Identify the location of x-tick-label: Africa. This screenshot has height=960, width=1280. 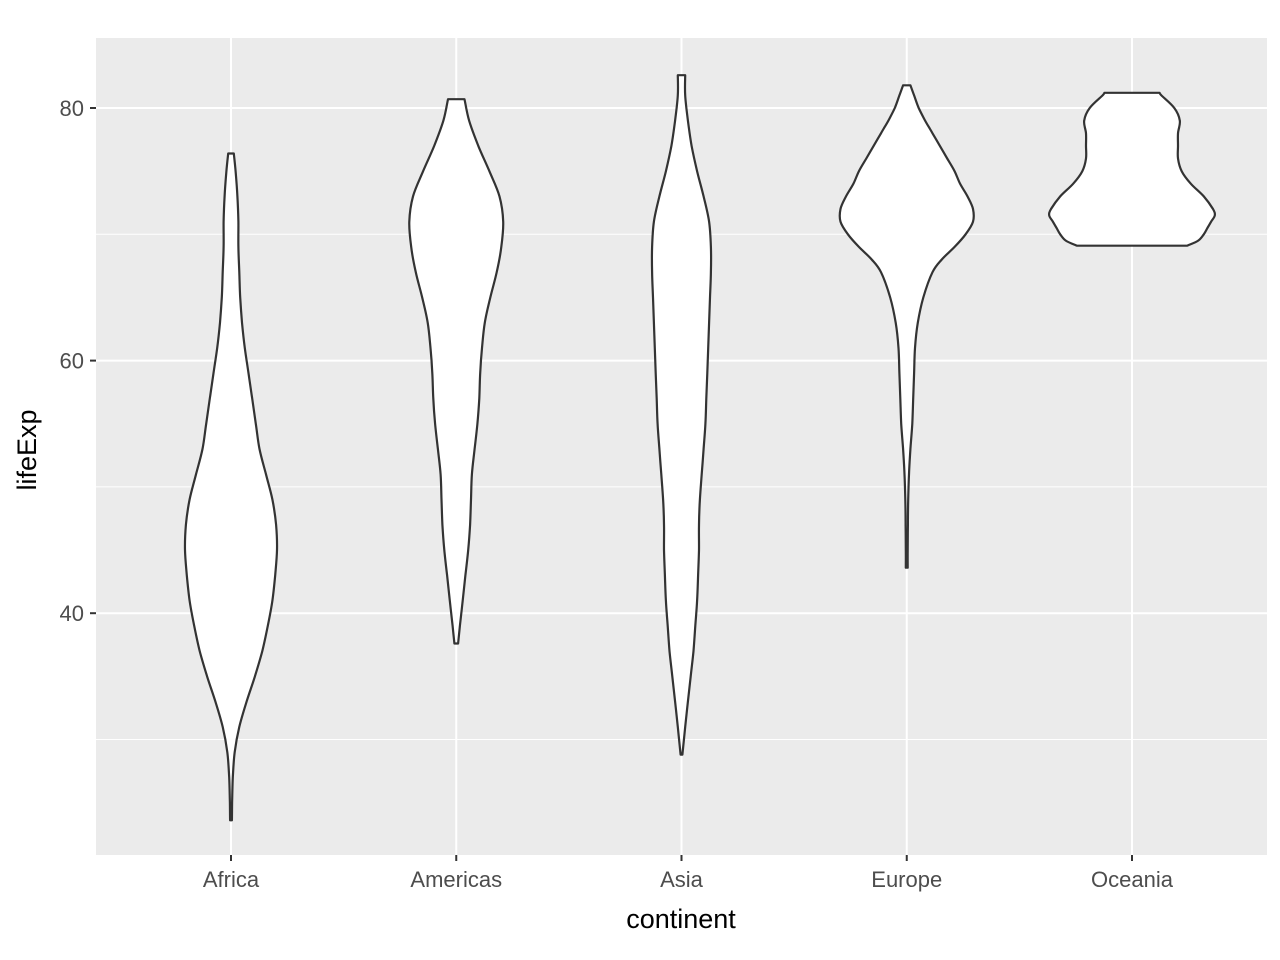
(231, 879).